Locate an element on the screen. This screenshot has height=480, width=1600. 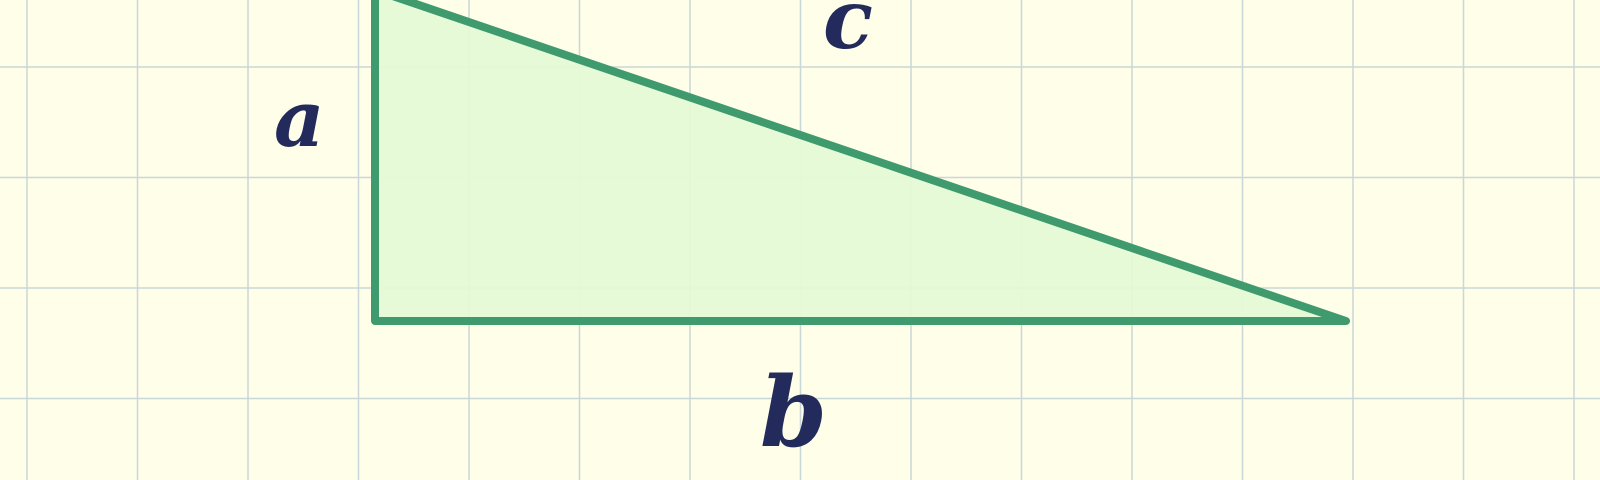
side-label-a: a is located at coordinates (299, 119).